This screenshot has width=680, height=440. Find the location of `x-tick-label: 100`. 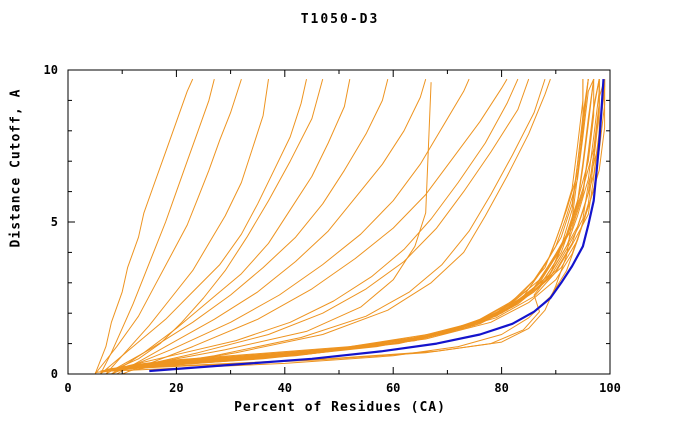

x-tick-label: 100 is located at coordinates (610, 388).